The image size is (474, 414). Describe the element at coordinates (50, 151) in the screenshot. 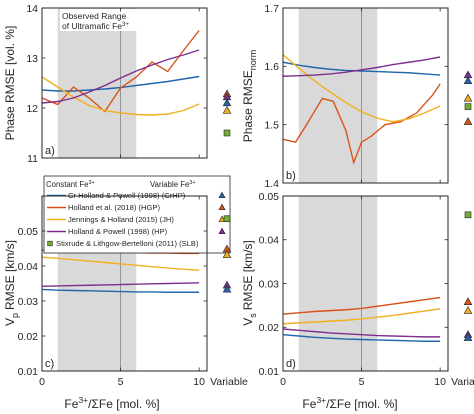

I see `panel-label-a: a)` at that location.